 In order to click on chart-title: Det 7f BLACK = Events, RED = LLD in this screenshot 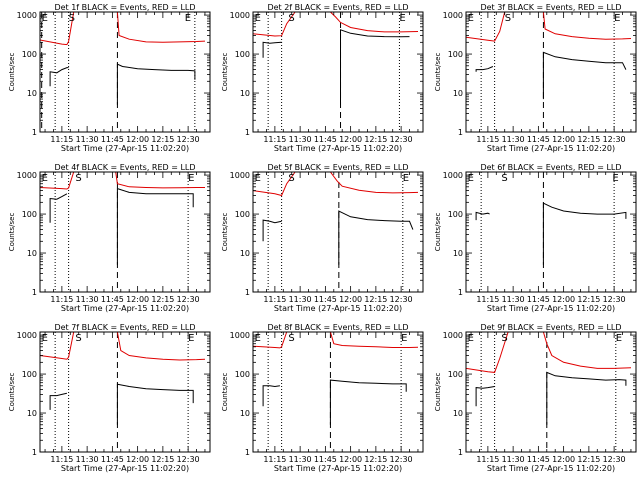, I will do `click(124, 327)`.